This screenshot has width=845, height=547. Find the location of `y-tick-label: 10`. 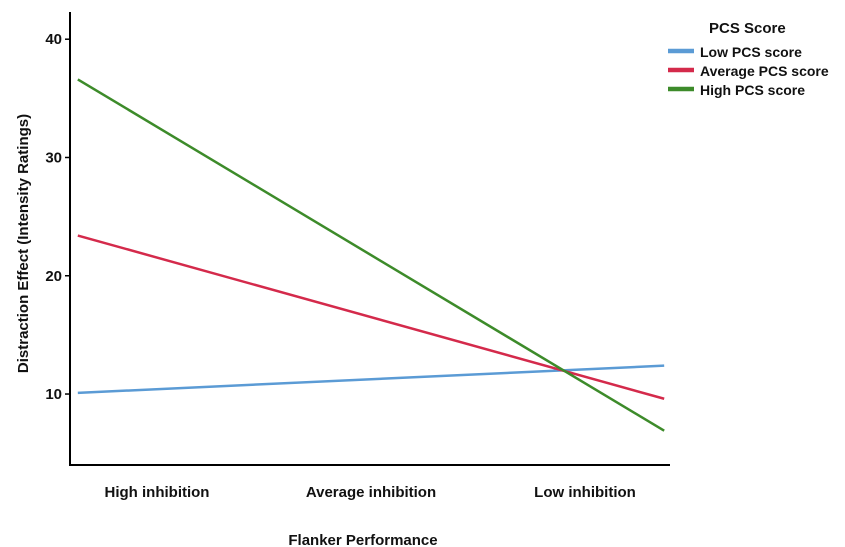

y-tick-label: 10 is located at coordinates (53, 394).